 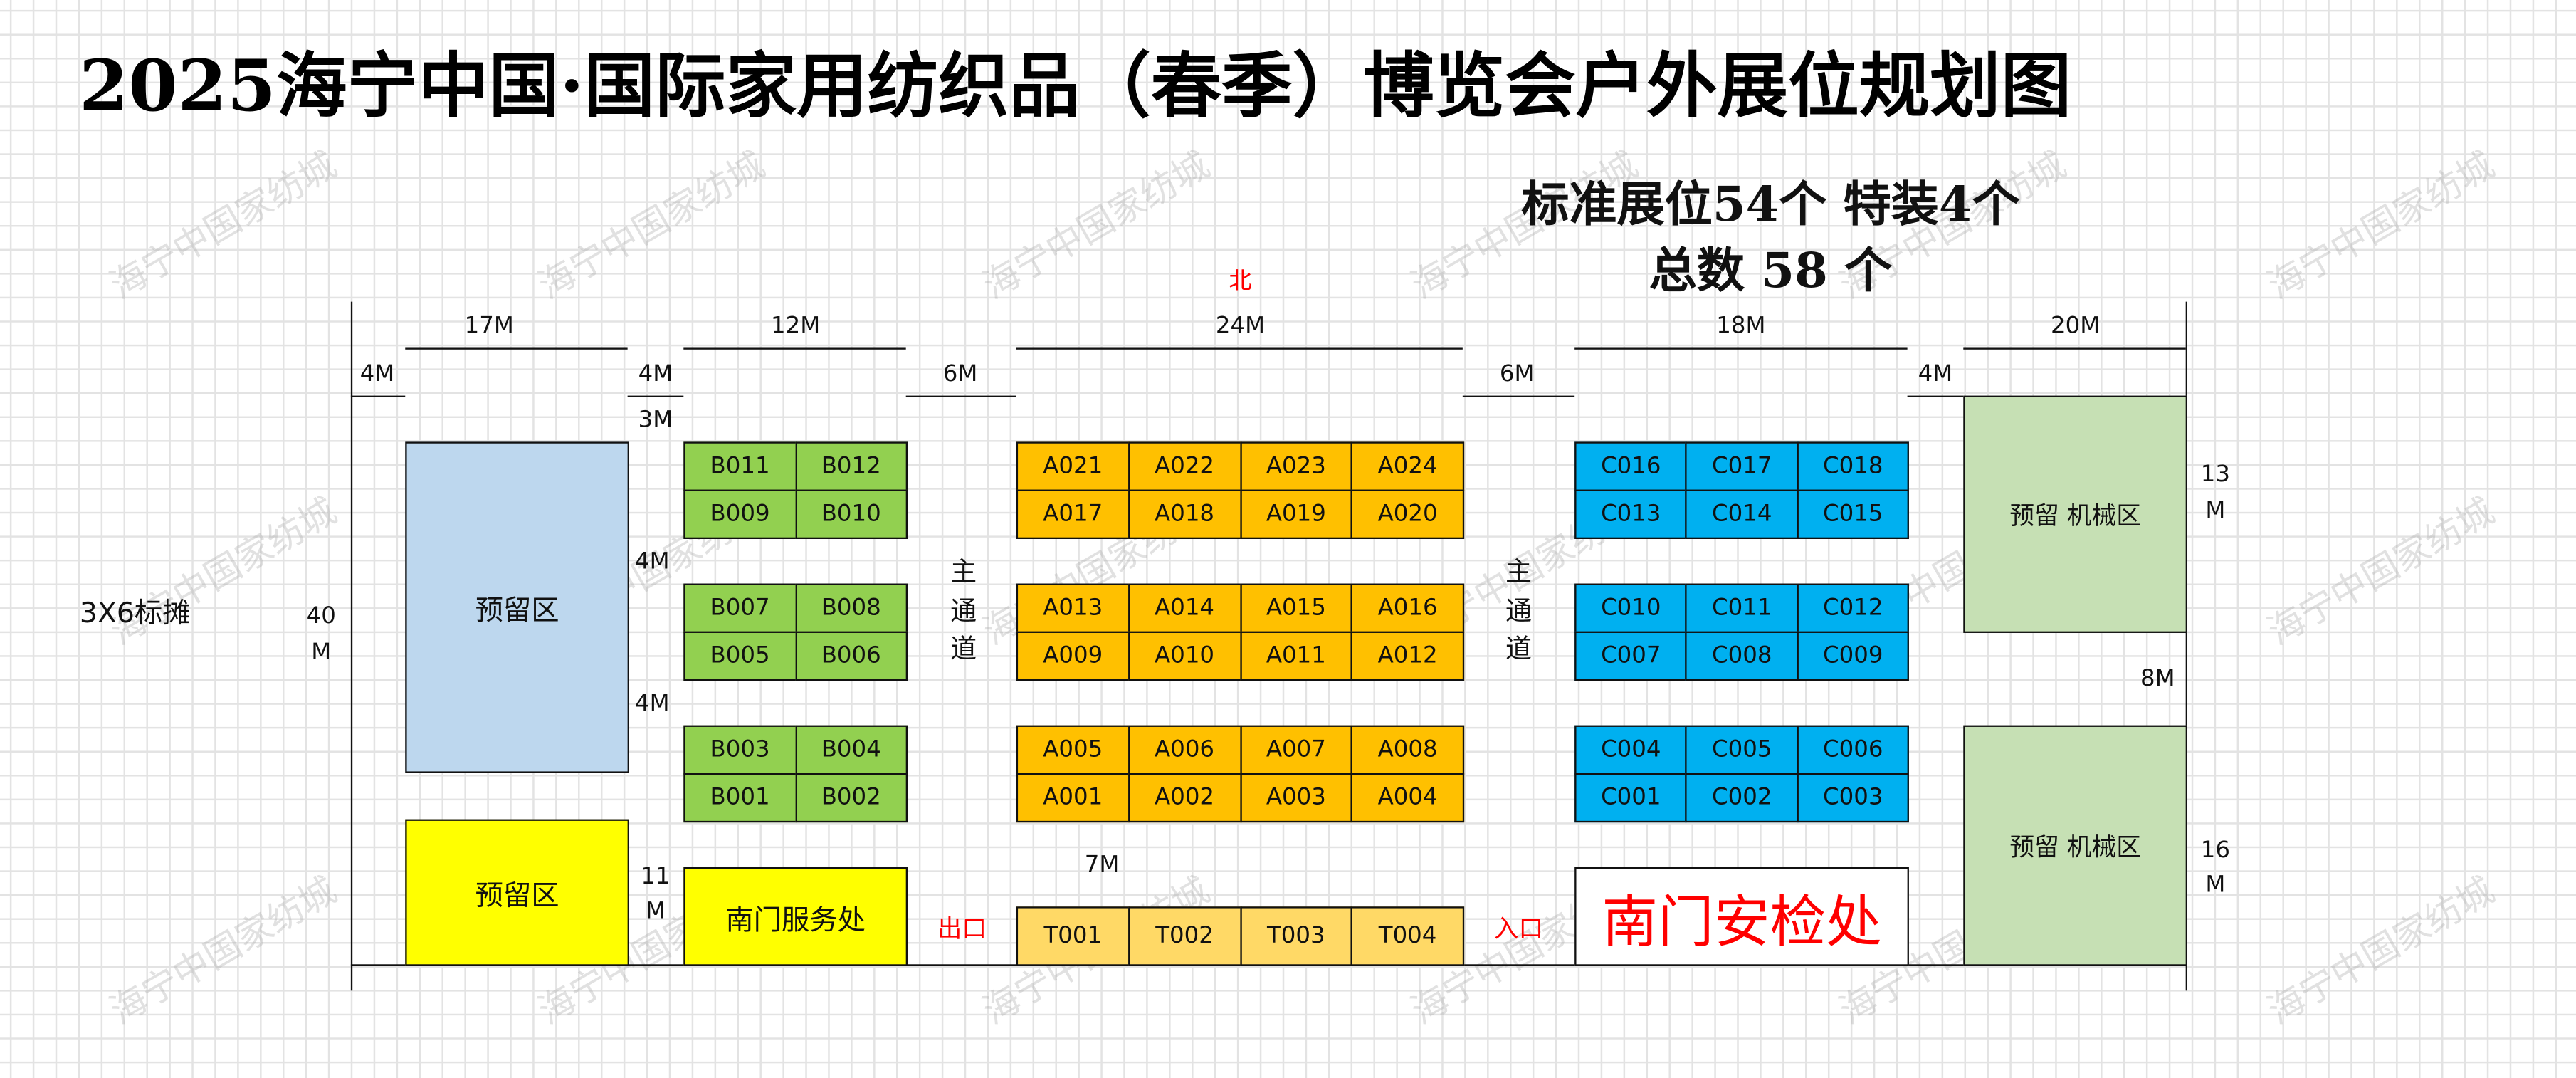 What do you see at coordinates (1184, 750) in the screenshot?
I see `booth-A006: A006` at bounding box center [1184, 750].